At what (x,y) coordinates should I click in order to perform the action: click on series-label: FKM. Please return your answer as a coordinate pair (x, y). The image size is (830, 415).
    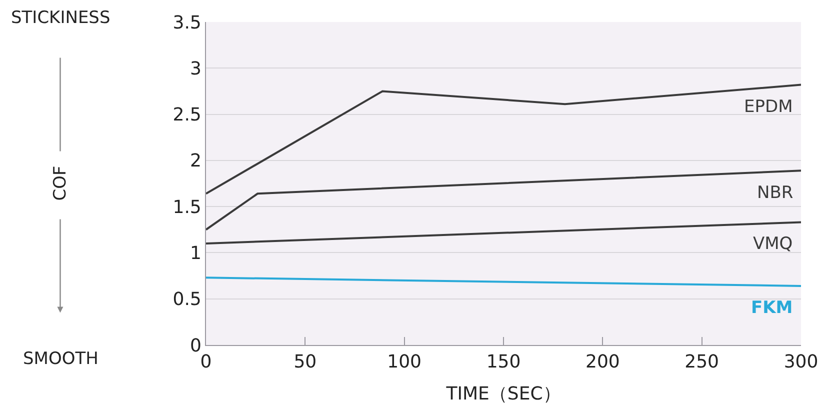
    Looking at the image, I should click on (772, 308).